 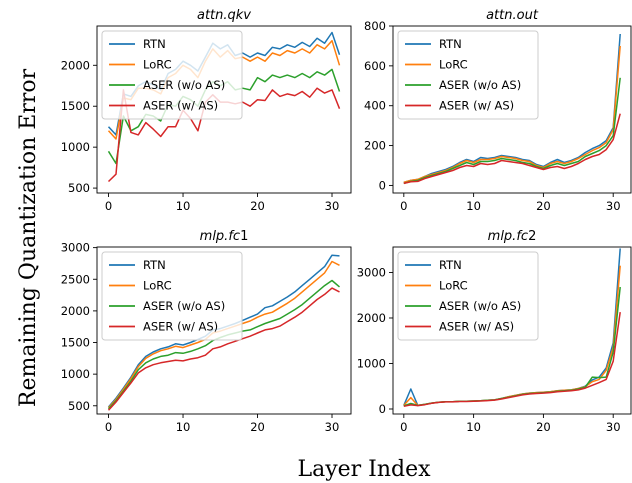 I want to click on y-tick-label: 600, so click(x=375, y=66).